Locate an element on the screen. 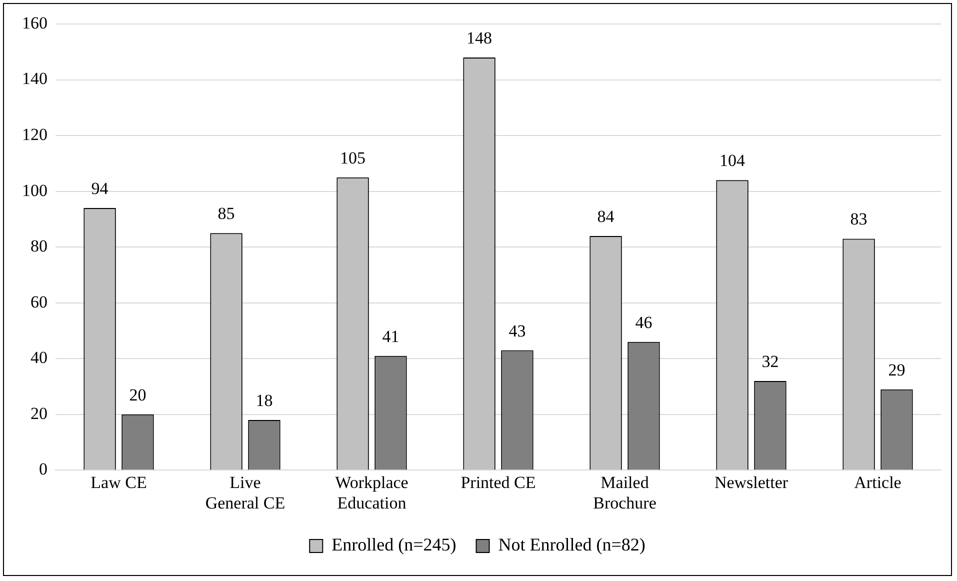 The image size is (957, 581). data-label: 94 is located at coordinates (100, 188).